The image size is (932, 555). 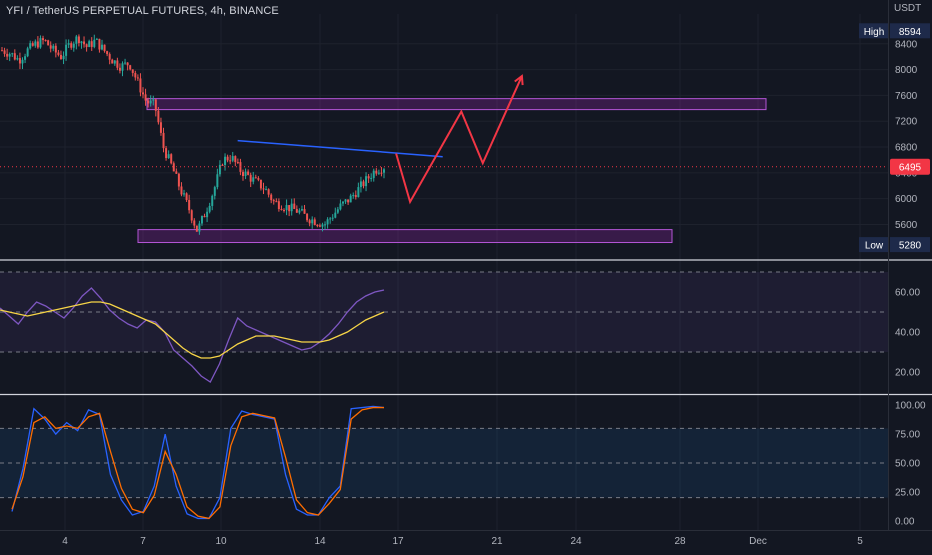 What do you see at coordinates (456, 104) in the screenshot?
I see `resistance-zone` at bounding box center [456, 104].